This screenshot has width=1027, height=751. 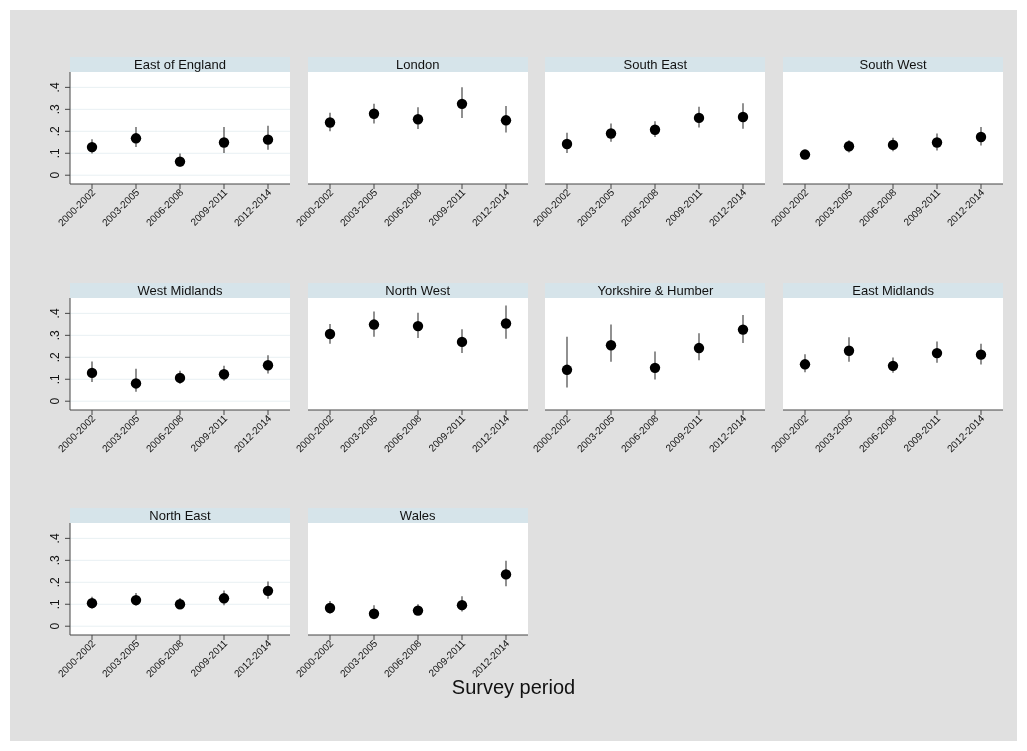 I want to click on chart-title: South East, so click(x=655, y=64).